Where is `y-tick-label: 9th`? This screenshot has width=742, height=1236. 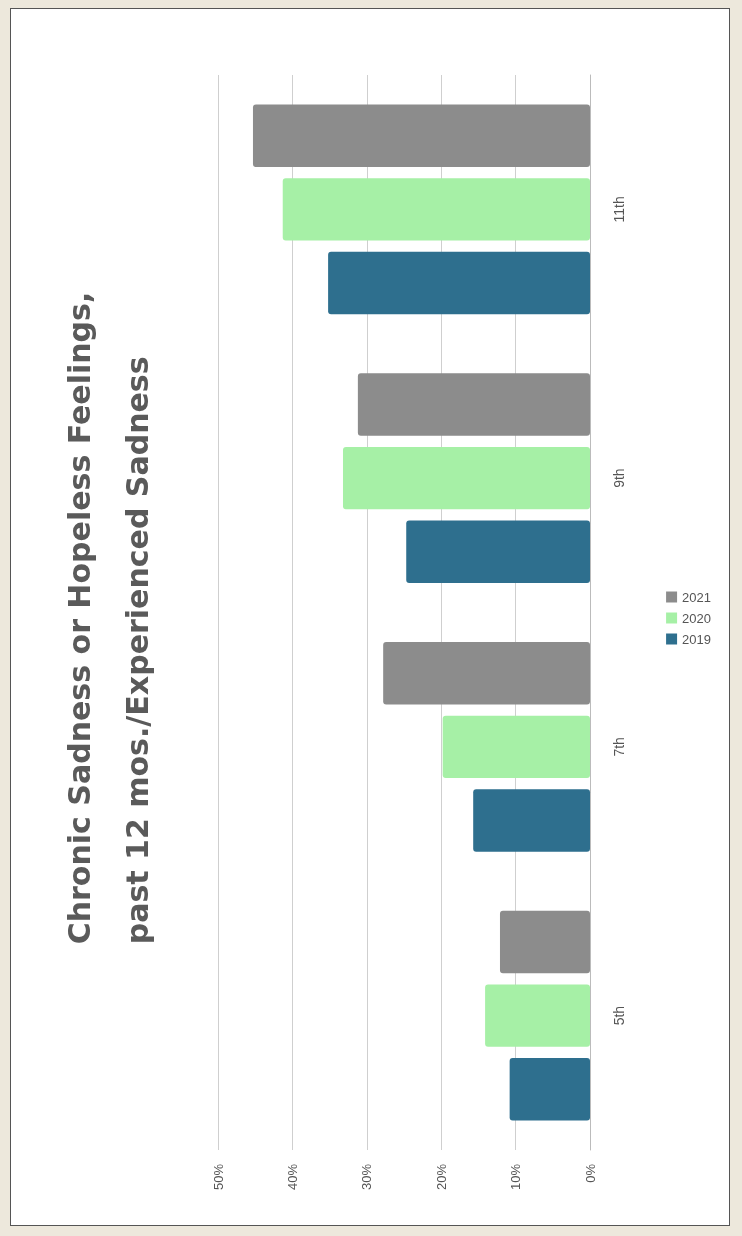
y-tick-label: 9th is located at coordinates (619, 478).